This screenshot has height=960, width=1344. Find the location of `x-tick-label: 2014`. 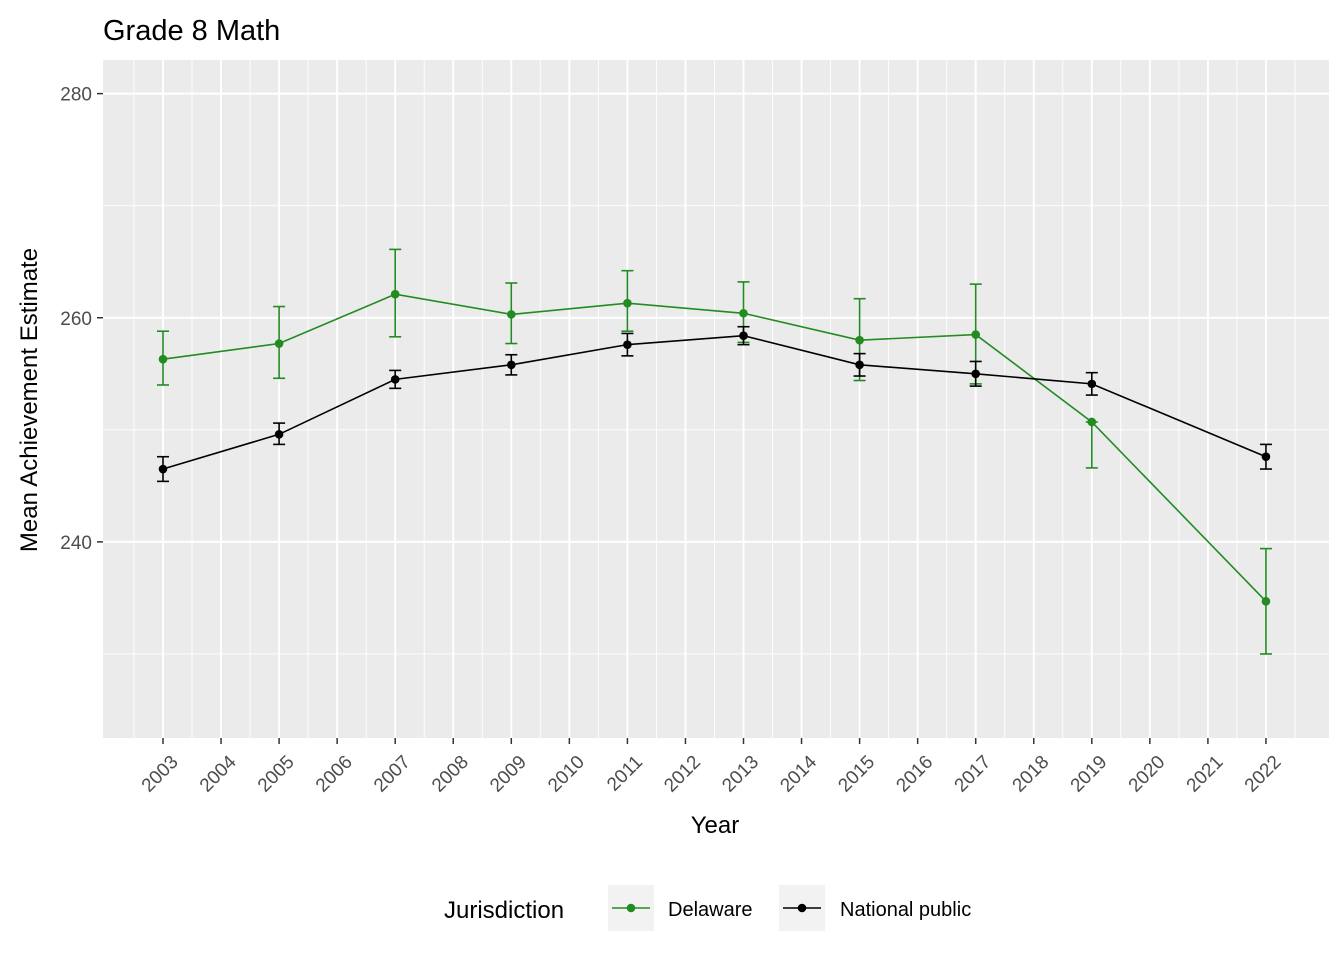

x-tick-label: 2014 is located at coordinates (798, 773).